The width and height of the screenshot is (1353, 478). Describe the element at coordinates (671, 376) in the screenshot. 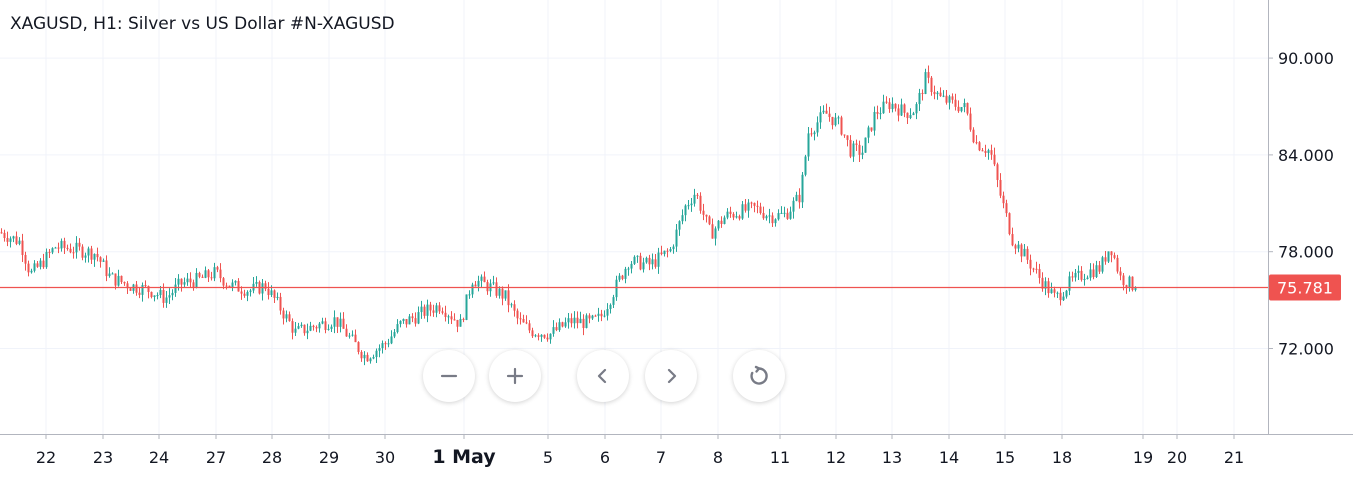

I see `scroll-right-button` at that location.